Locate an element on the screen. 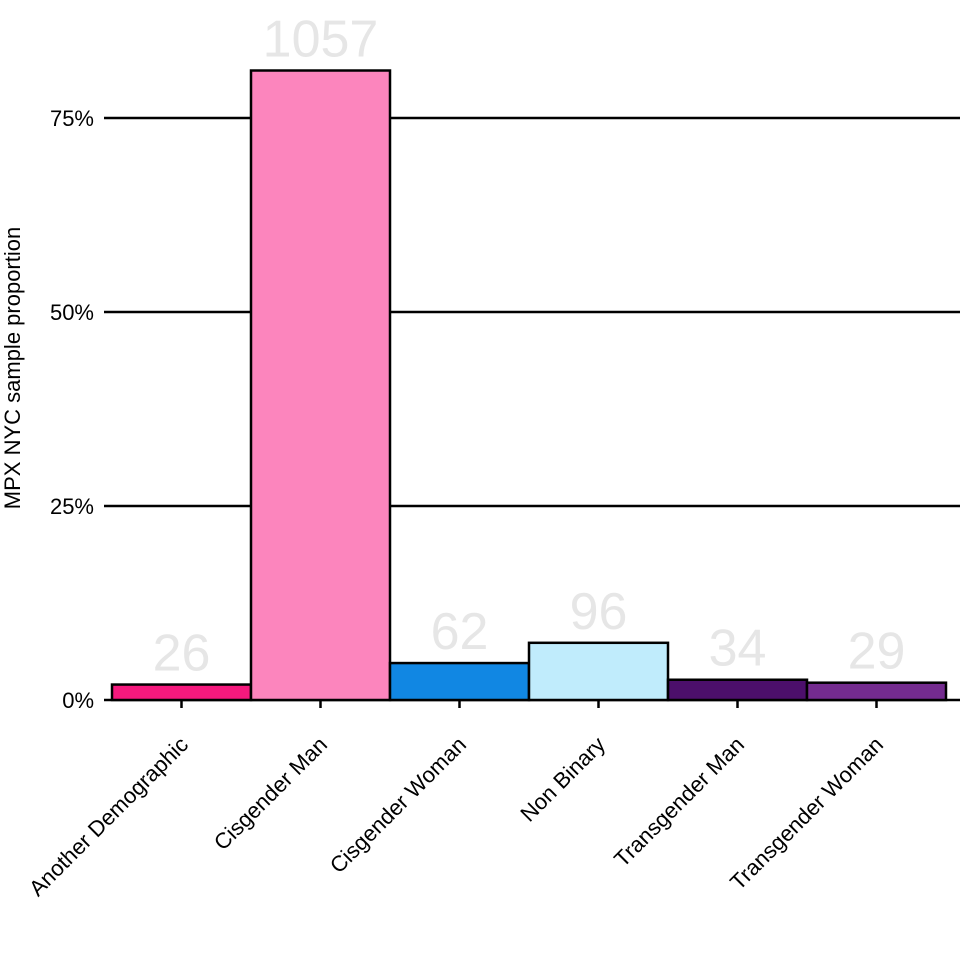 This screenshot has height=960, width=960. y-tick-label: 0% is located at coordinates (78, 700).